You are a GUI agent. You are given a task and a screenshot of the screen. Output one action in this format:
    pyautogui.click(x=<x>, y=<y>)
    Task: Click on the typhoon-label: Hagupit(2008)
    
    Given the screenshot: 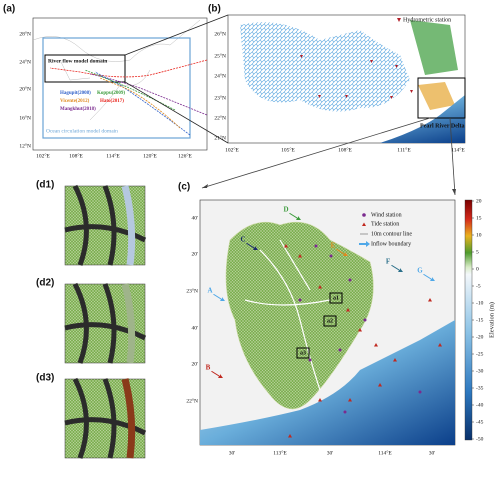 What is the action you would take?
    pyautogui.click(x=75, y=93)
    